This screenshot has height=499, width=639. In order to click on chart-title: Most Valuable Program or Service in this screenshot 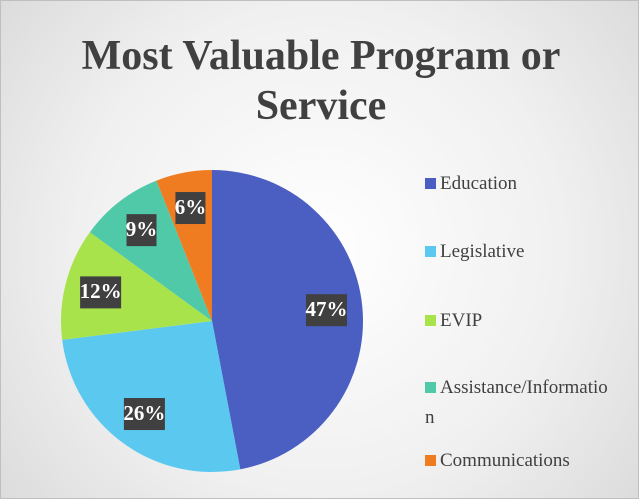, I will do `click(321, 81)`.